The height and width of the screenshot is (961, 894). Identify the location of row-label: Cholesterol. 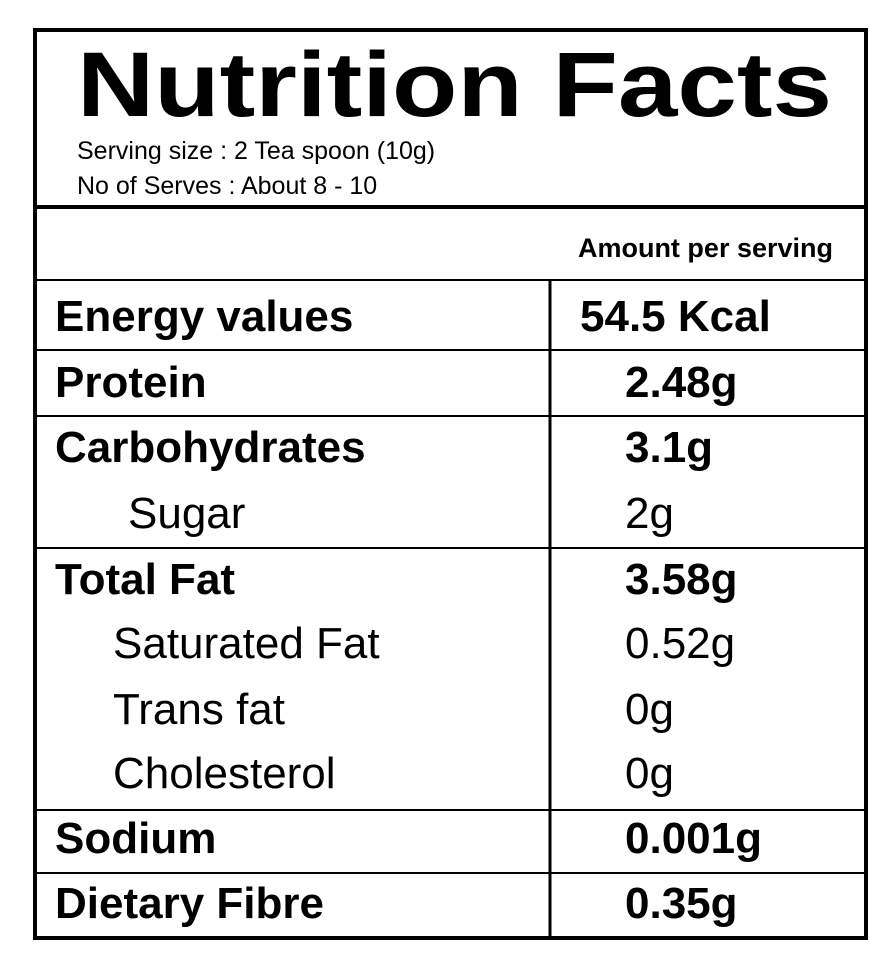
(224, 773).